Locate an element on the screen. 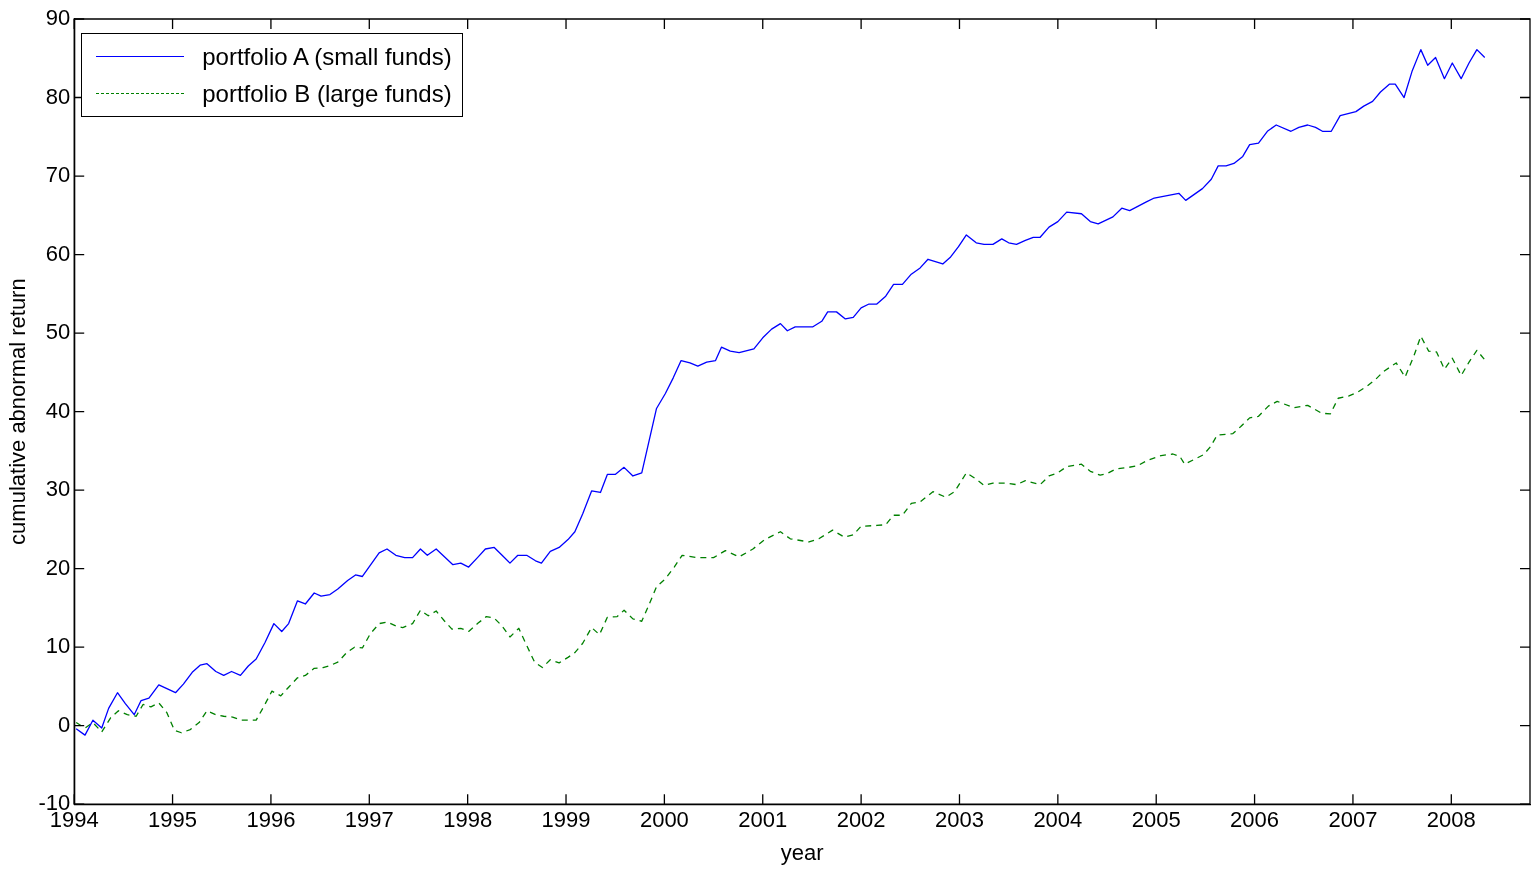 Image resolution: width=1538 pixels, height=871 pixels. x-tick-label: 2004 is located at coordinates (1058, 820).